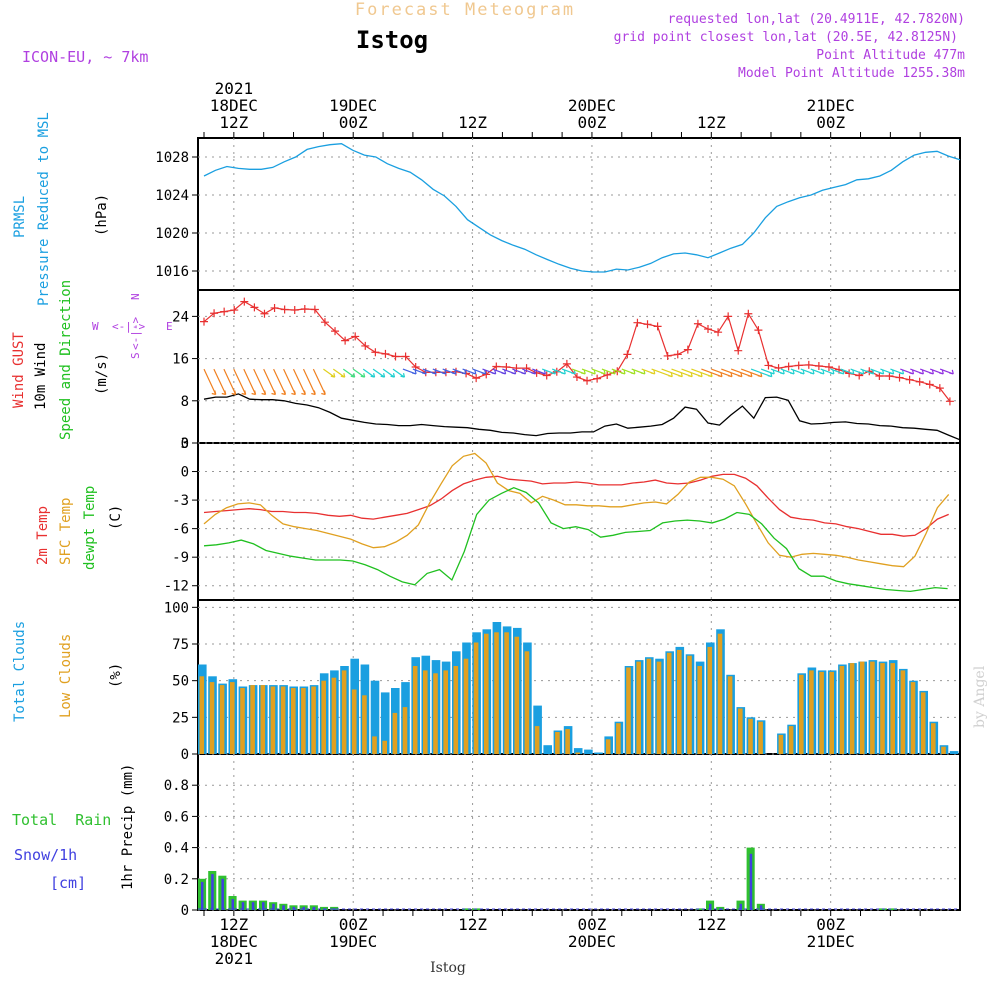 The height and width of the screenshot is (1000, 1000). What do you see at coordinates (61, 820) in the screenshot?
I see `rain-label: Total Rain` at bounding box center [61, 820].